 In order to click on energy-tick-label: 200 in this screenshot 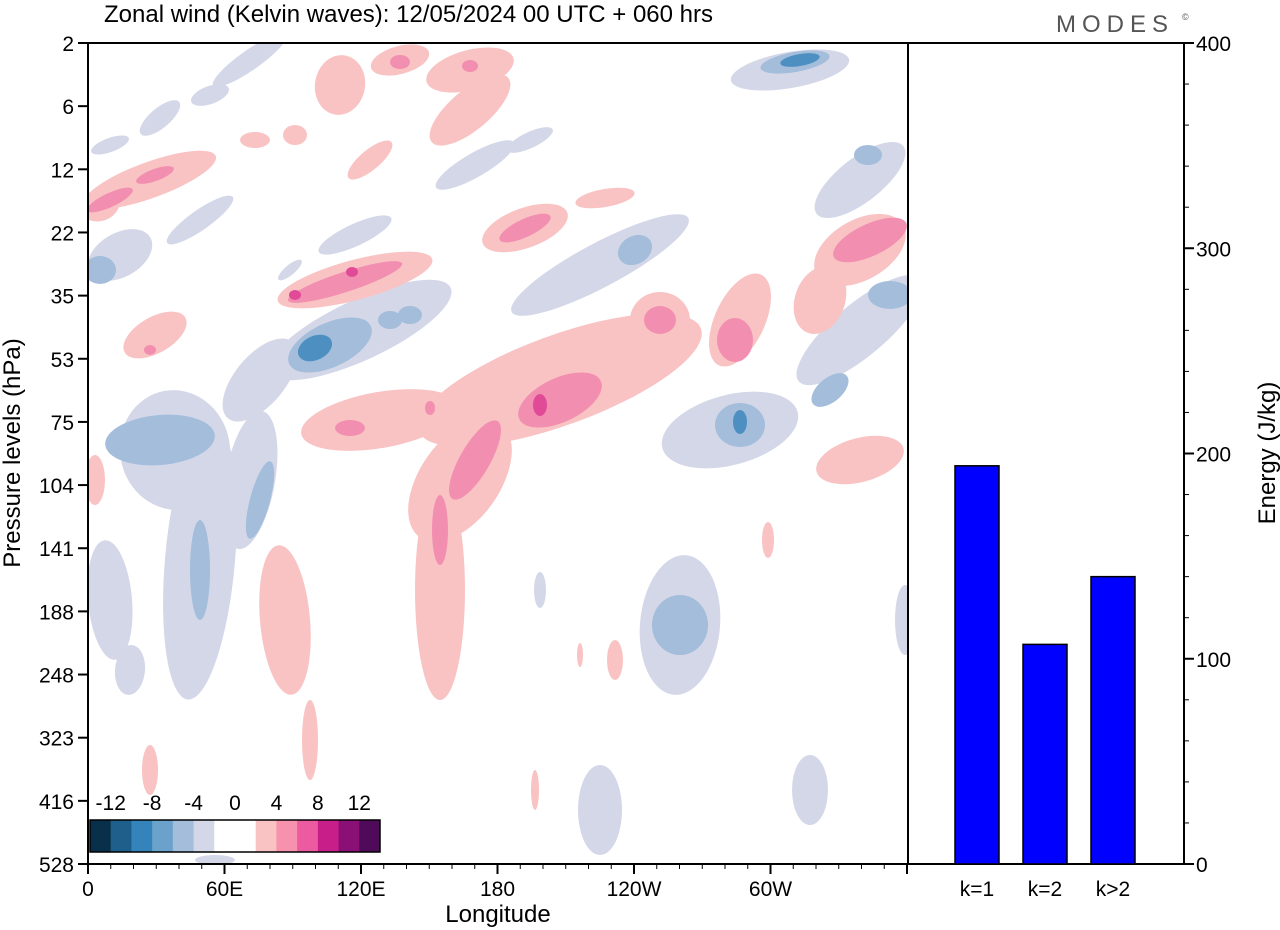, I will do `click(1213, 455)`.